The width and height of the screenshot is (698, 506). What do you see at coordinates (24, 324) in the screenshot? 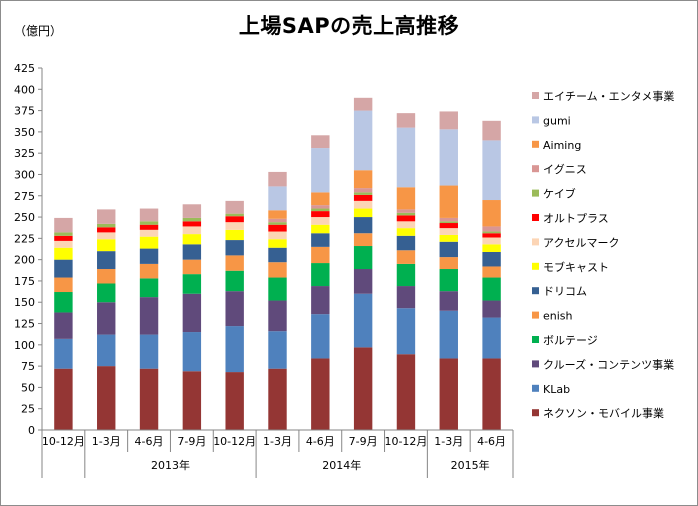
I see `y-tick-label: 125` at bounding box center [24, 324].